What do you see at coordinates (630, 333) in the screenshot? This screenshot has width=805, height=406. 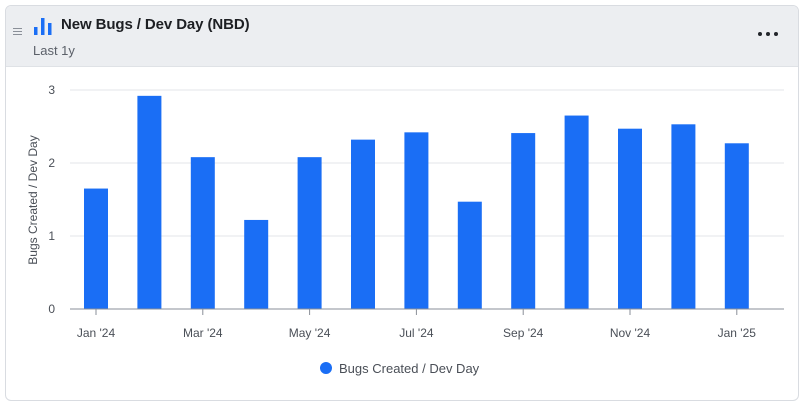 I see `x-tick-label: Nov '24` at bounding box center [630, 333].